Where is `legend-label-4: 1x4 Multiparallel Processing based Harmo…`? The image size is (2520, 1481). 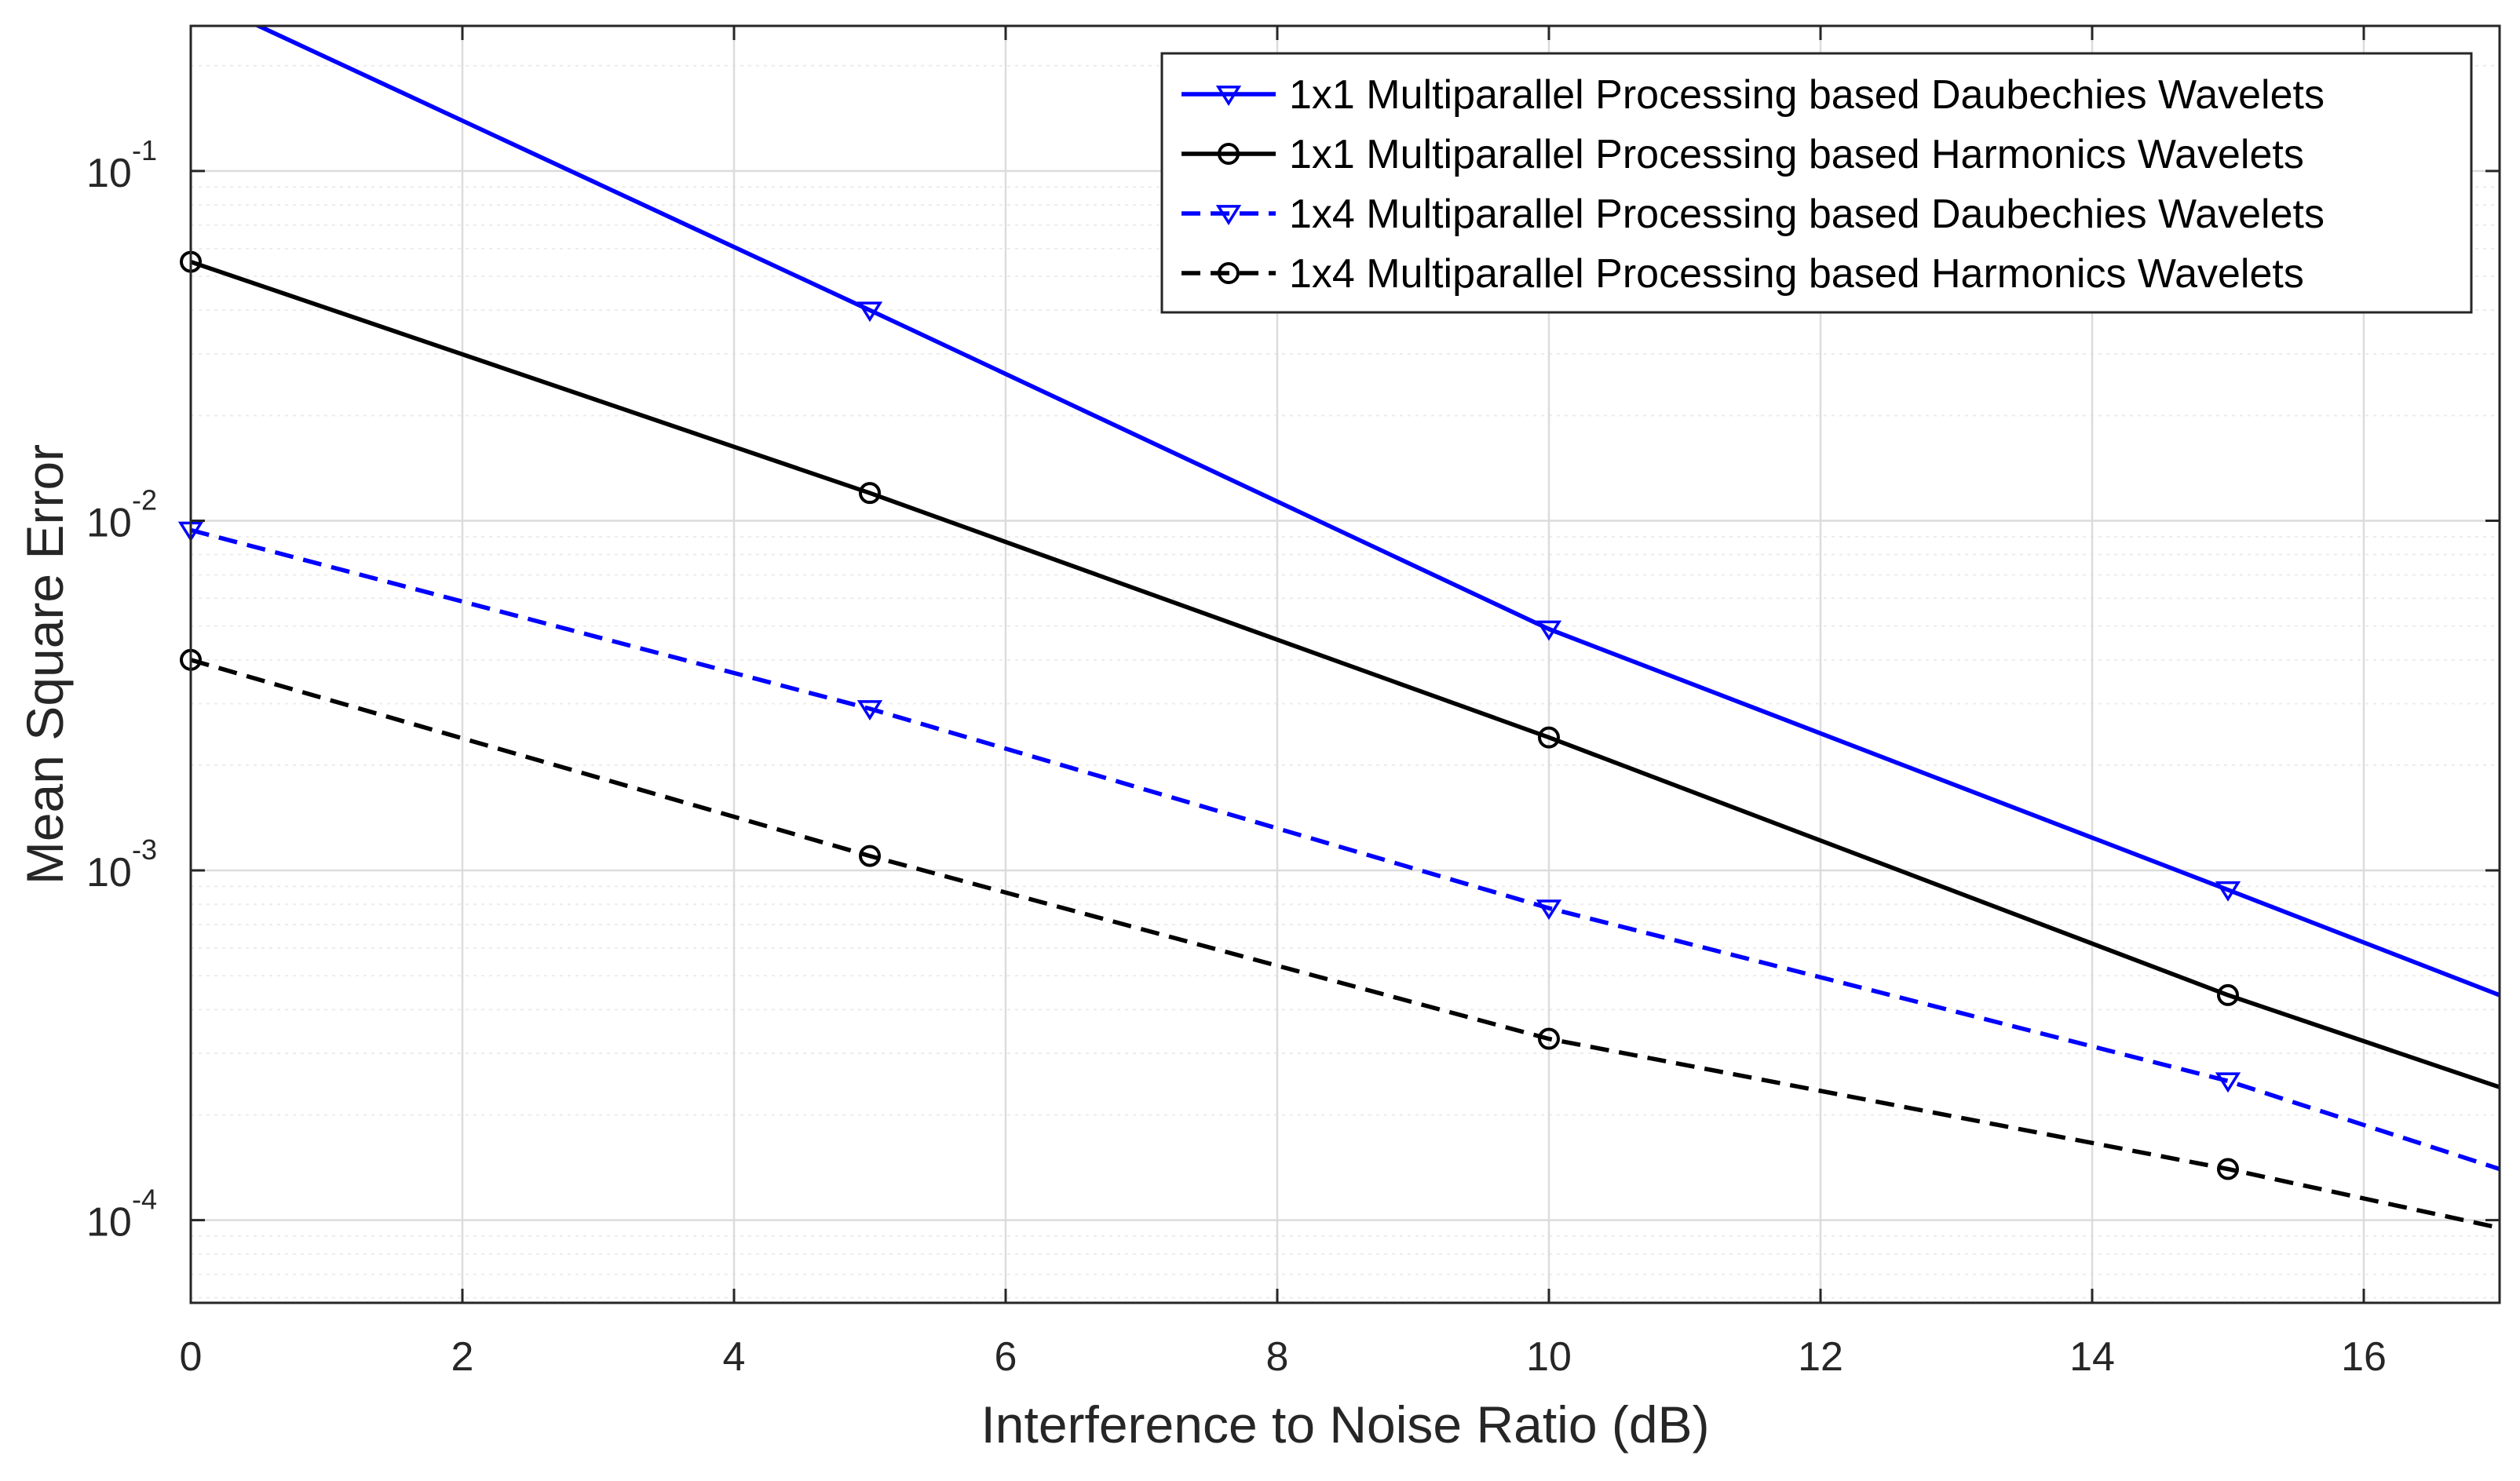
legend-label-4: 1x4 Multiparallel Processing based Harmo… is located at coordinates (1796, 274).